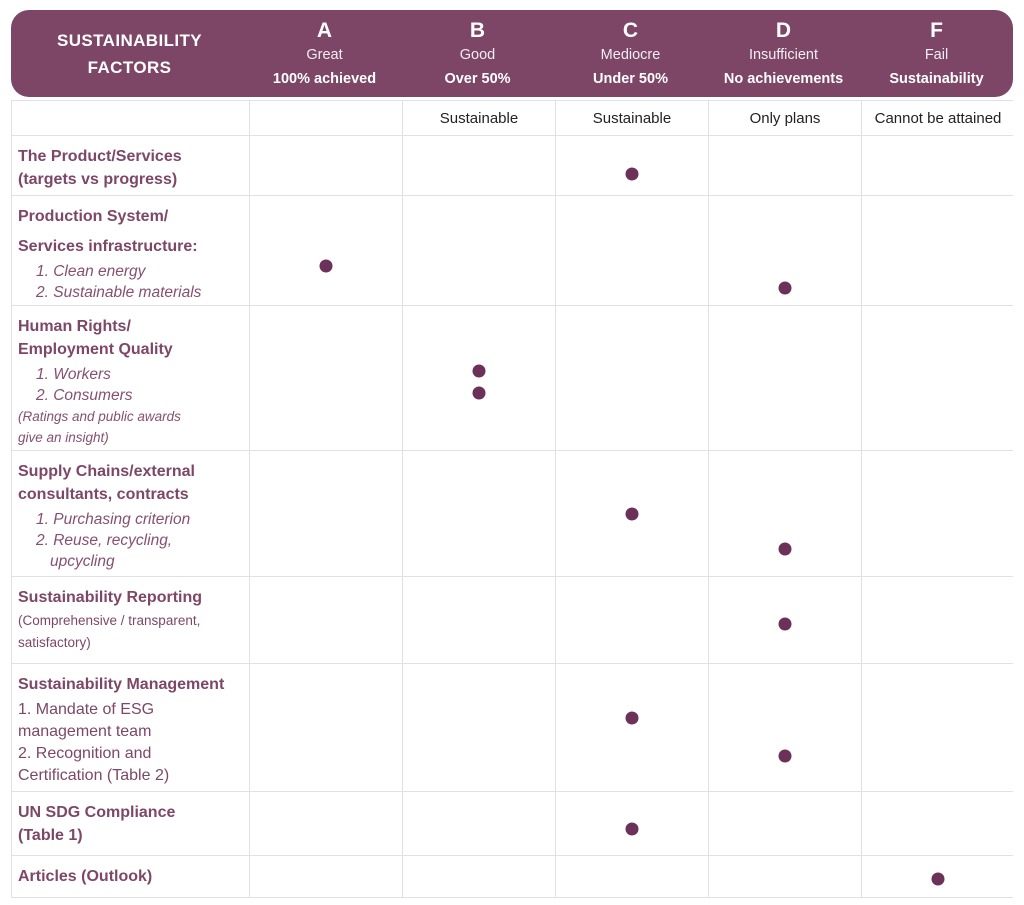 This screenshot has height=905, width=1024. Describe the element at coordinates (936, 79) in the screenshot. I see `grade-detail: Sustainability` at that location.